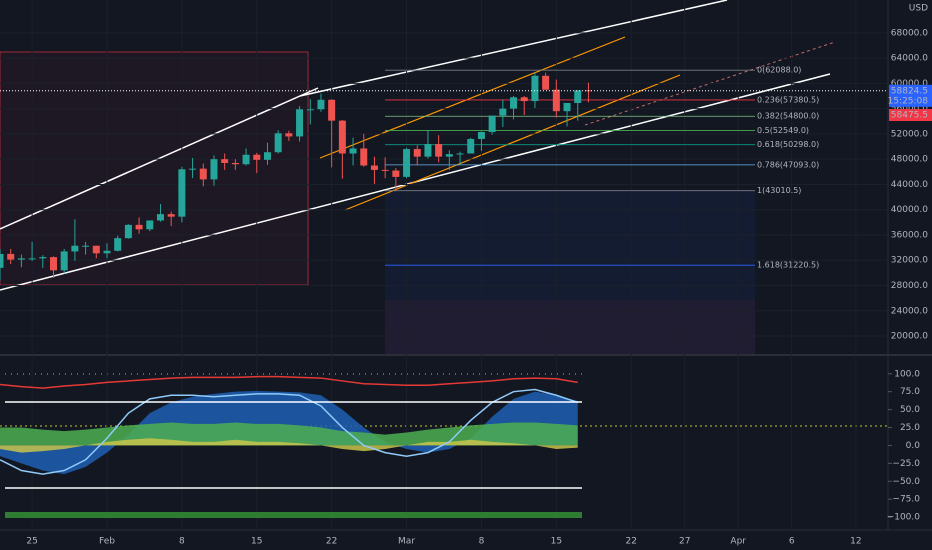 This screenshot has width=932, height=550. I want to click on y-tick-label: 32000.0, so click(909, 261).